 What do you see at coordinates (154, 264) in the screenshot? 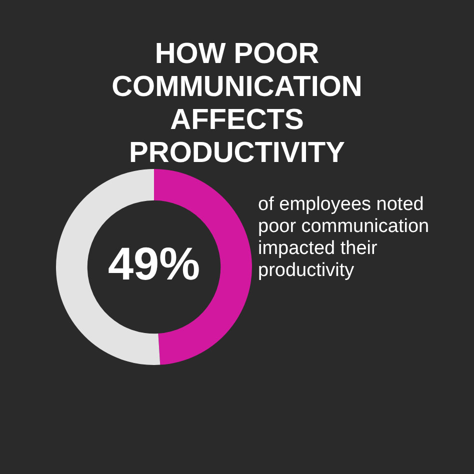
I see `data-label: 49%` at bounding box center [154, 264].